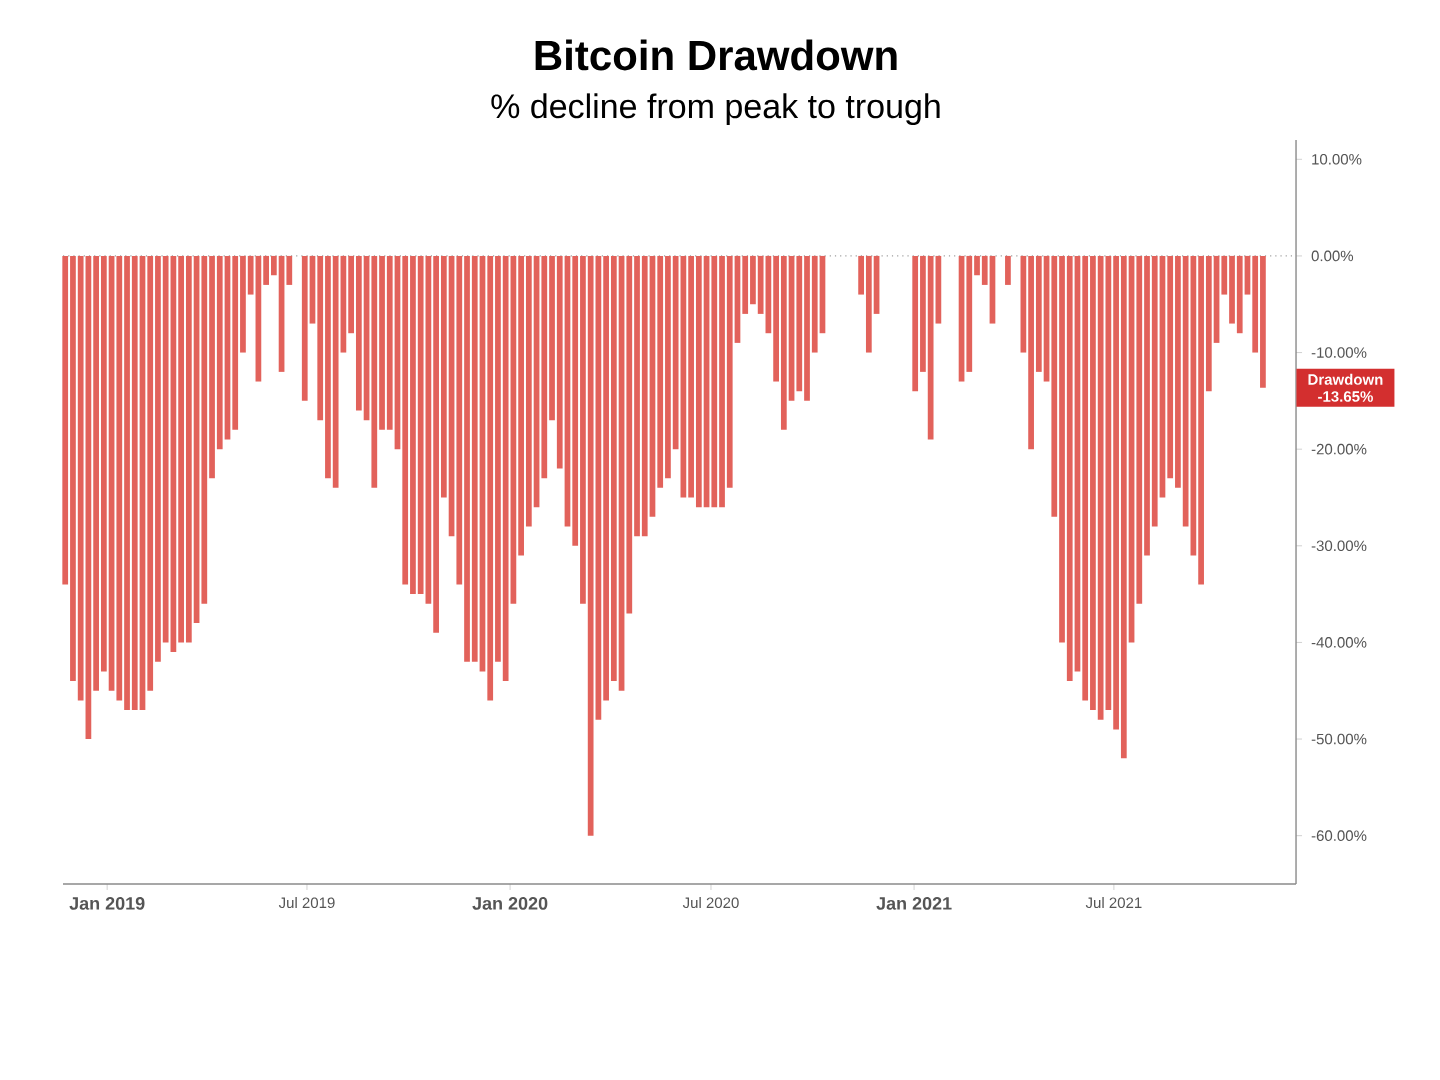 This screenshot has width=1440, height=1080. What do you see at coordinates (715, 109) in the screenshot?
I see `chart-subtitle: % decline from peak to trough` at bounding box center [715, 109].